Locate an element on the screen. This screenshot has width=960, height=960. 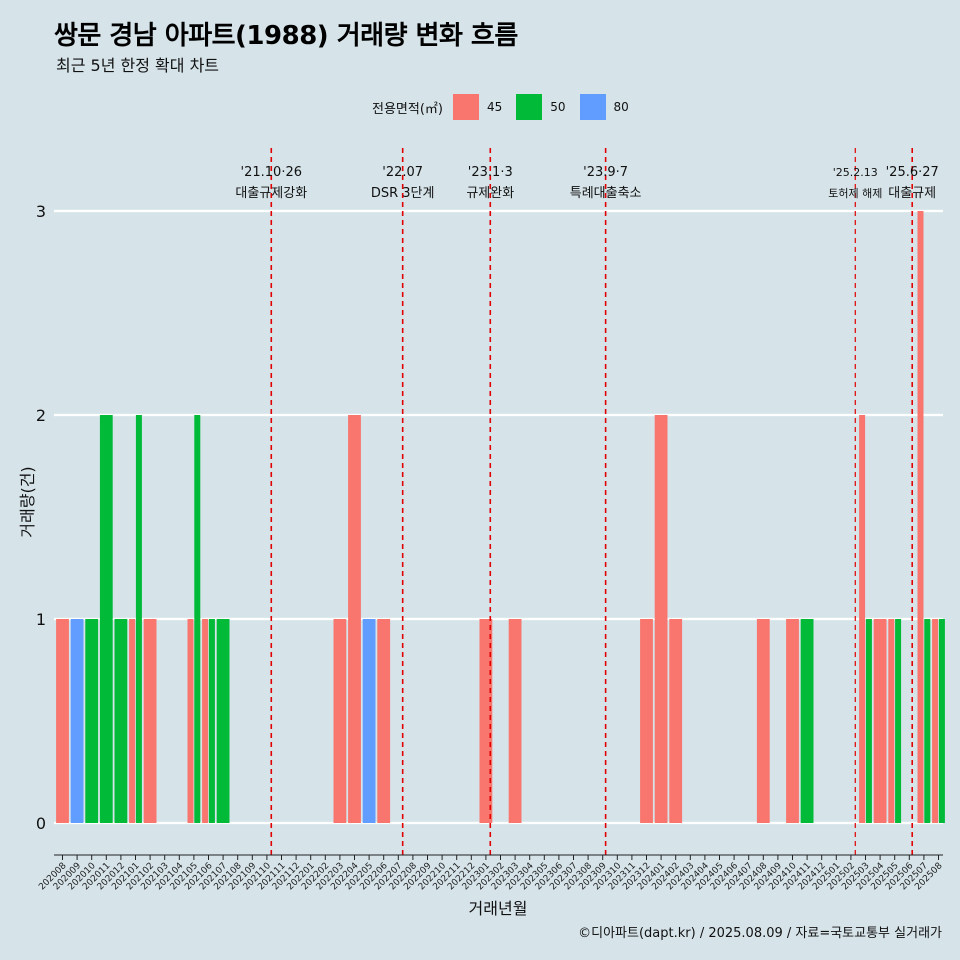
legend-label-45: 45 is located at coordinates (494, 107).